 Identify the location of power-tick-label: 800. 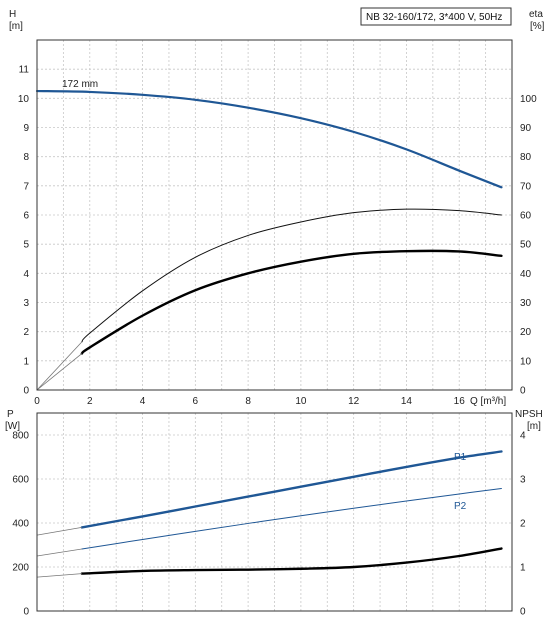
(20, 436).